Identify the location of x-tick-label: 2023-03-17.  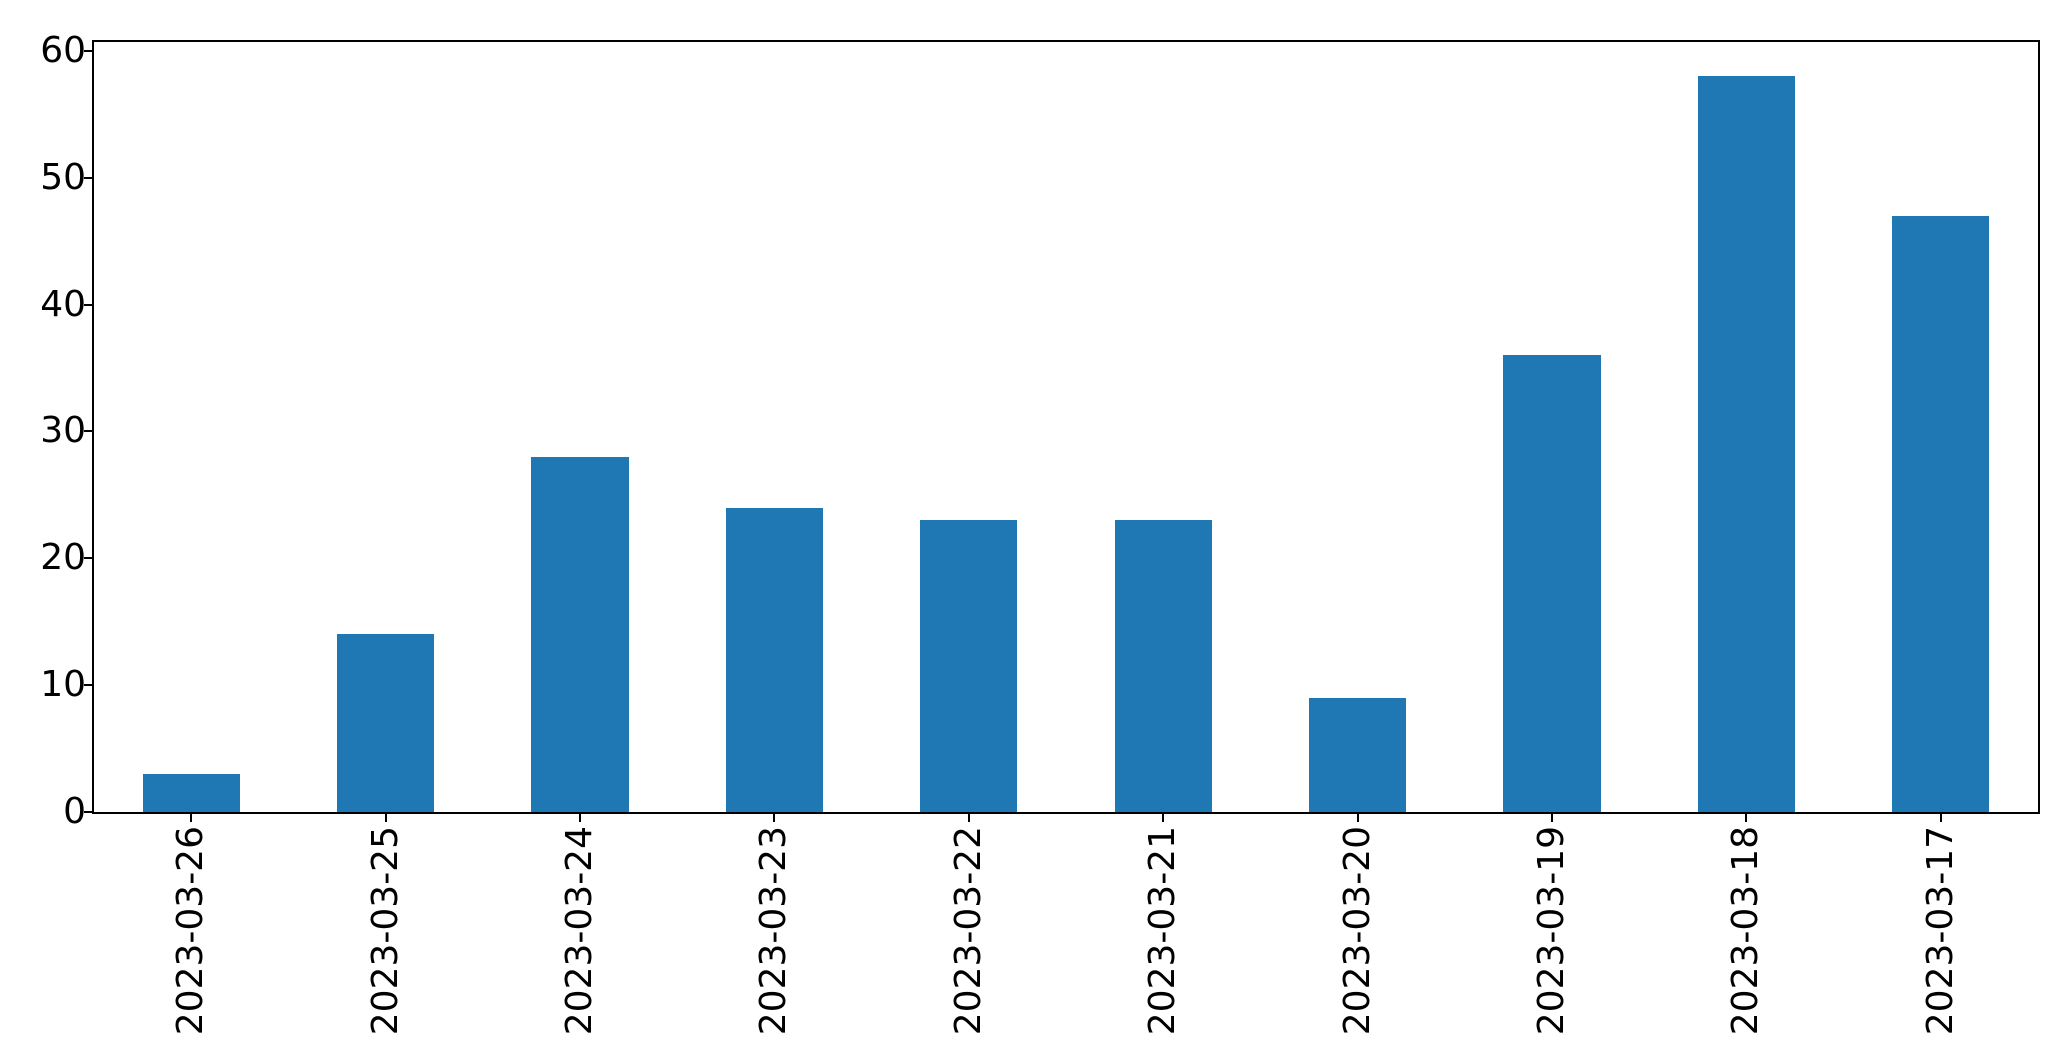
(1940, 931).